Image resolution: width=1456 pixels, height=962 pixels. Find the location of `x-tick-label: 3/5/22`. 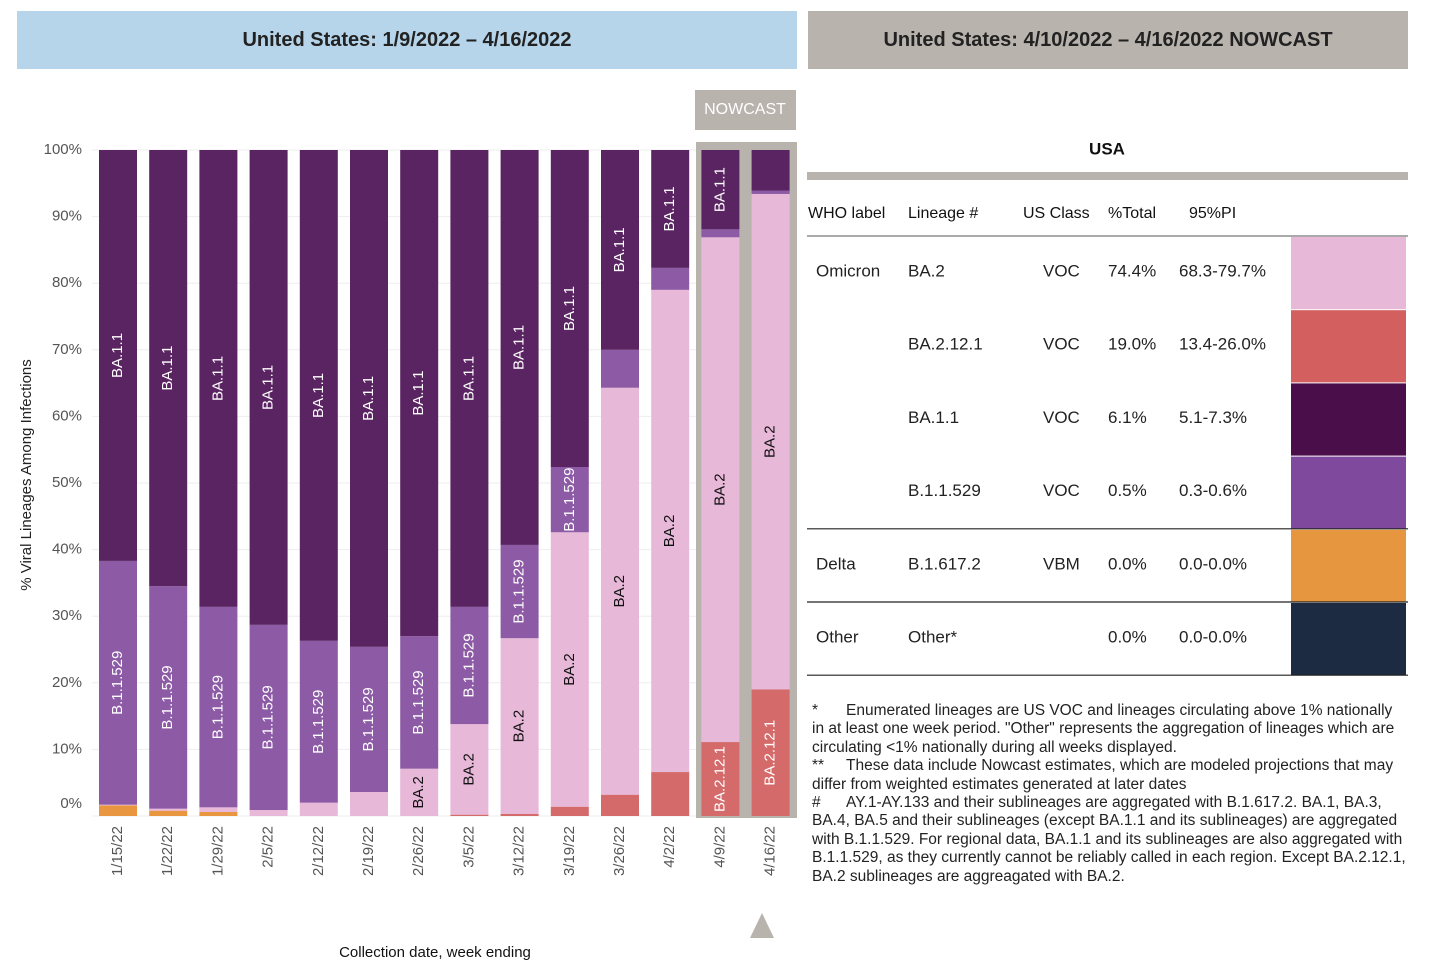

x-tick-label: 3/5/22 is located at coordinates (468, 847).